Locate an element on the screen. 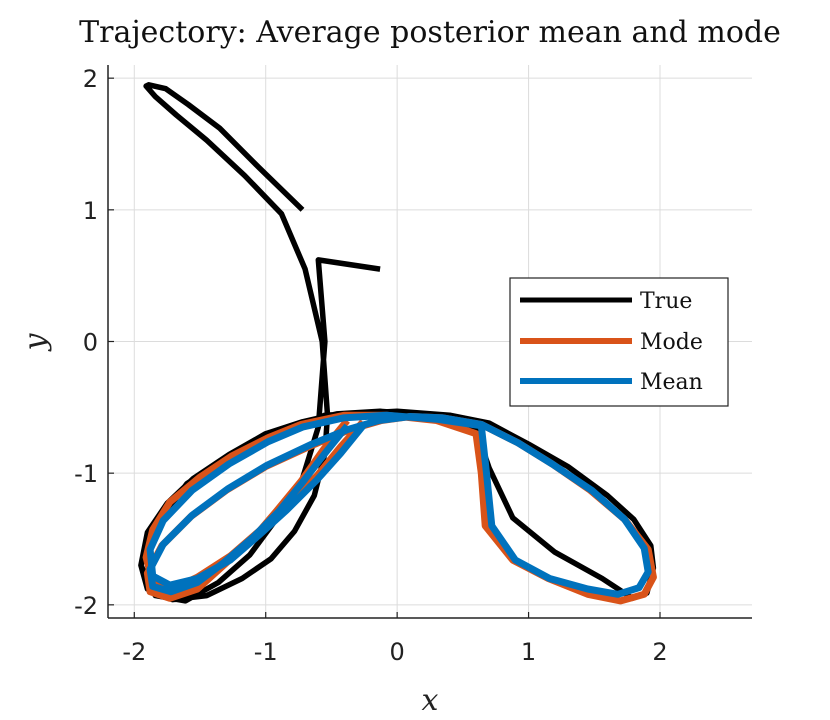  x-tick-label: -2 is located at coordinates (134, 652).